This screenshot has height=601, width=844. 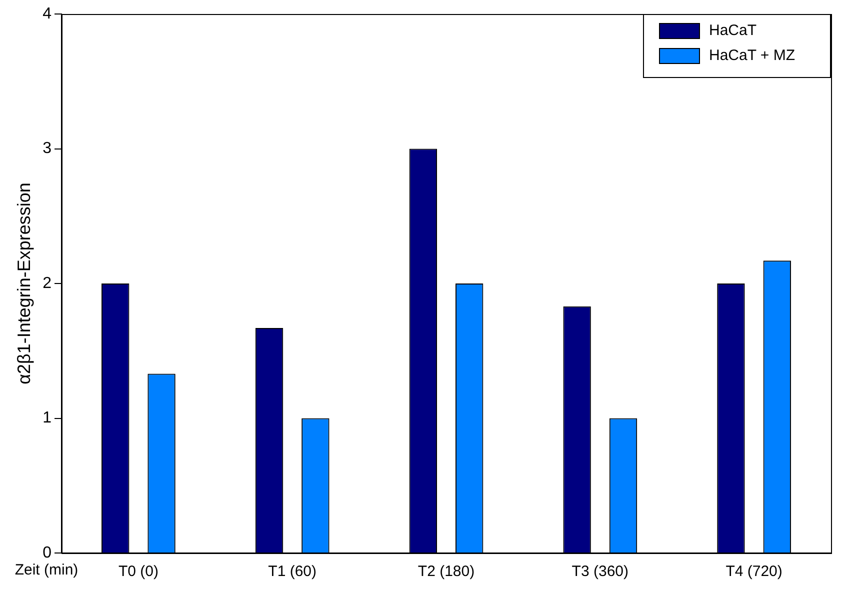 I want to click on y-tick-label: 1, so click(x=47, y=418).